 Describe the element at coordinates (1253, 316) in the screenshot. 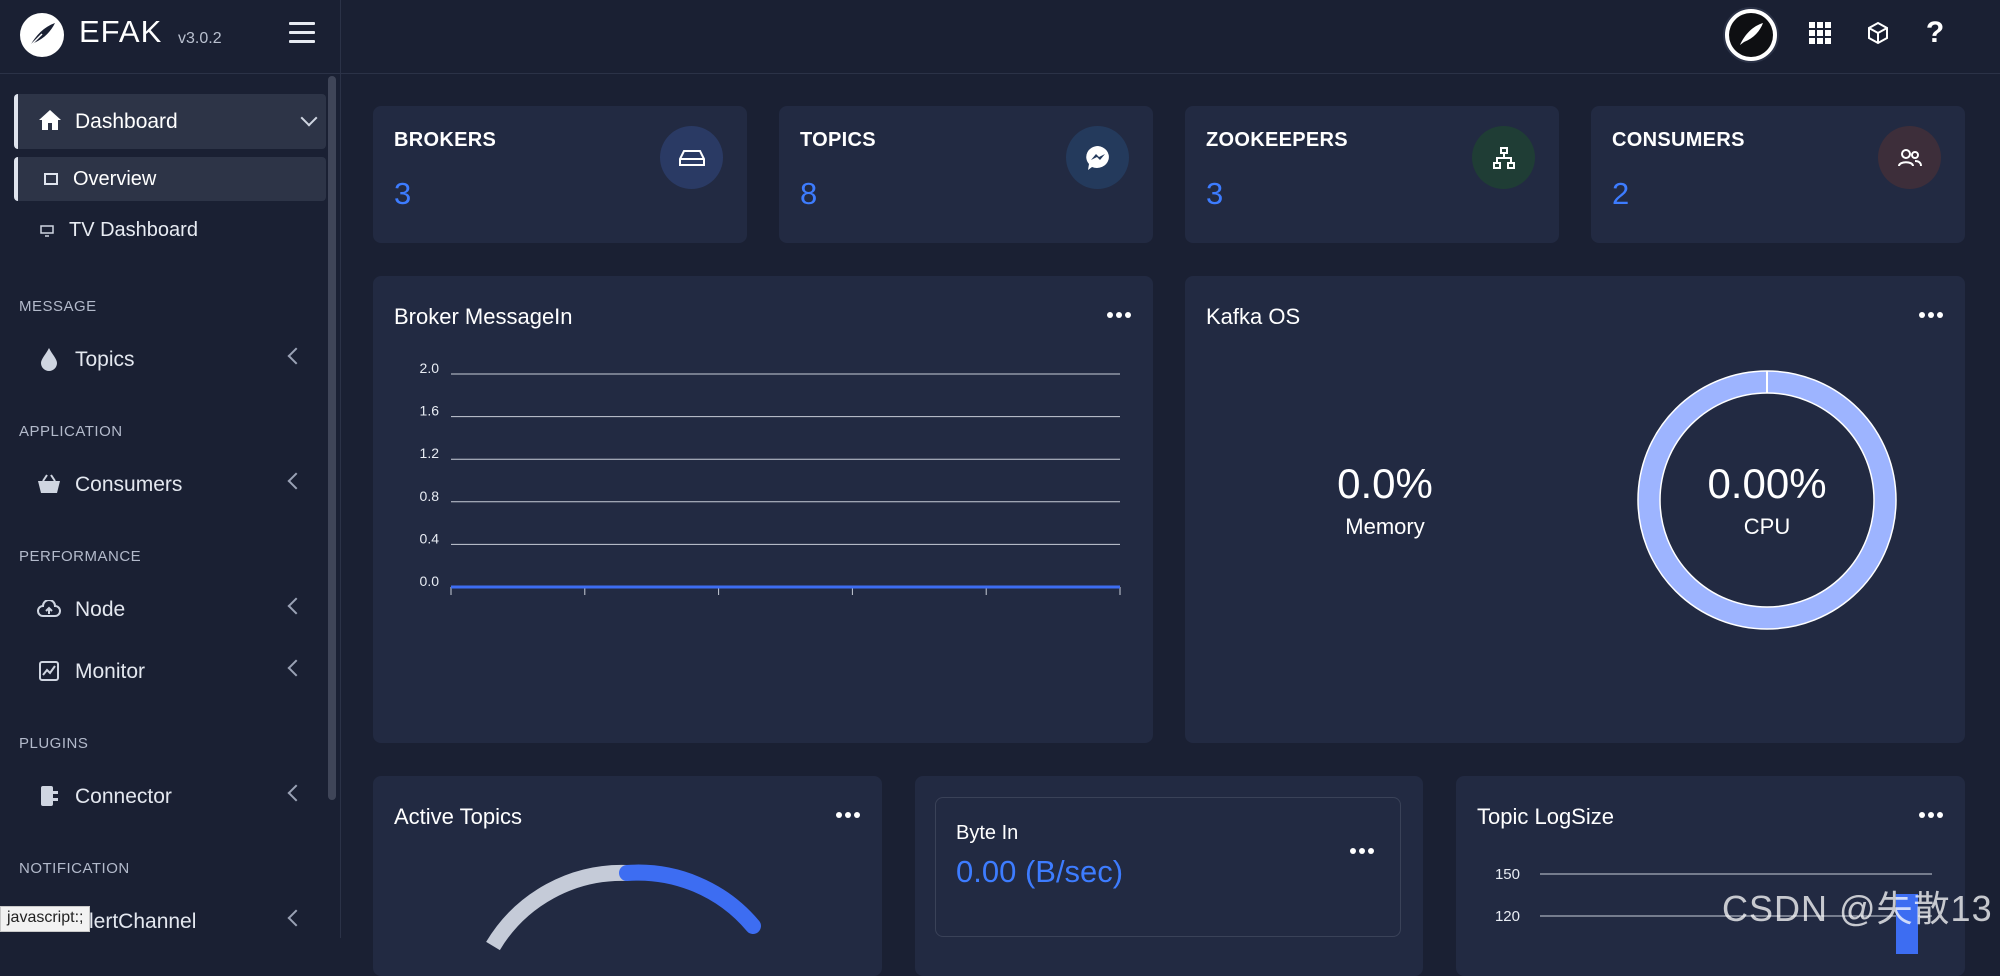

I see `card-title: Kafka OS` at that location.